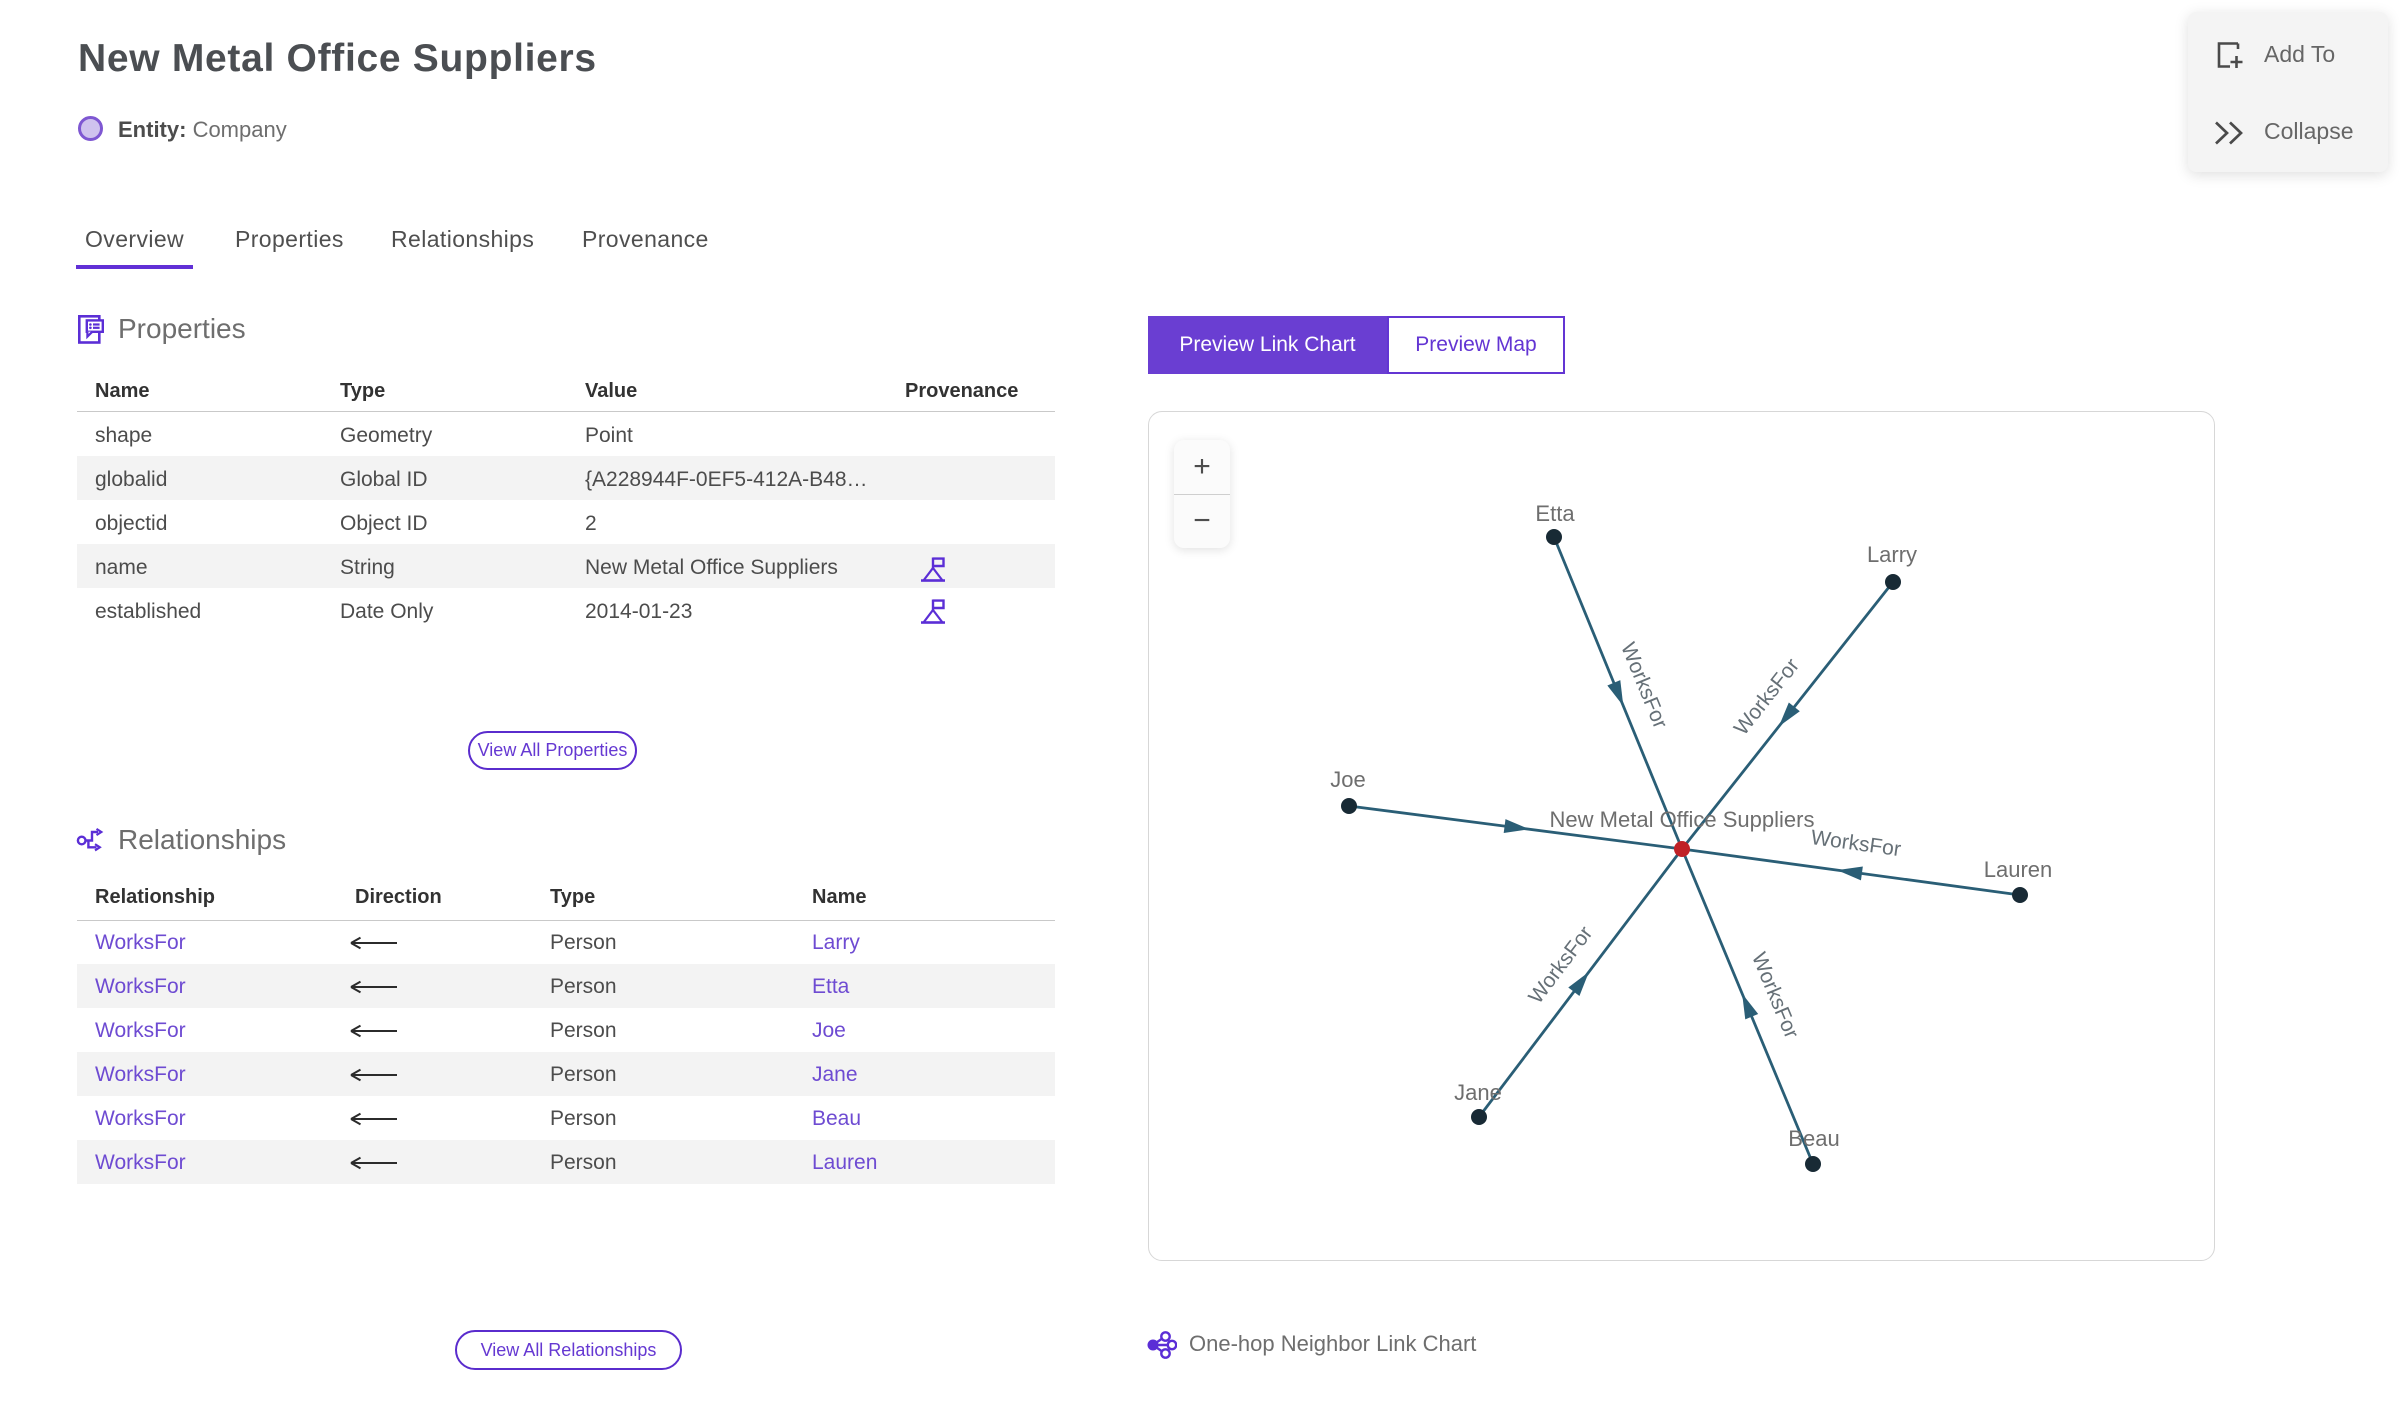  I want to click on svg-text: Etta, so click(1555, 513).